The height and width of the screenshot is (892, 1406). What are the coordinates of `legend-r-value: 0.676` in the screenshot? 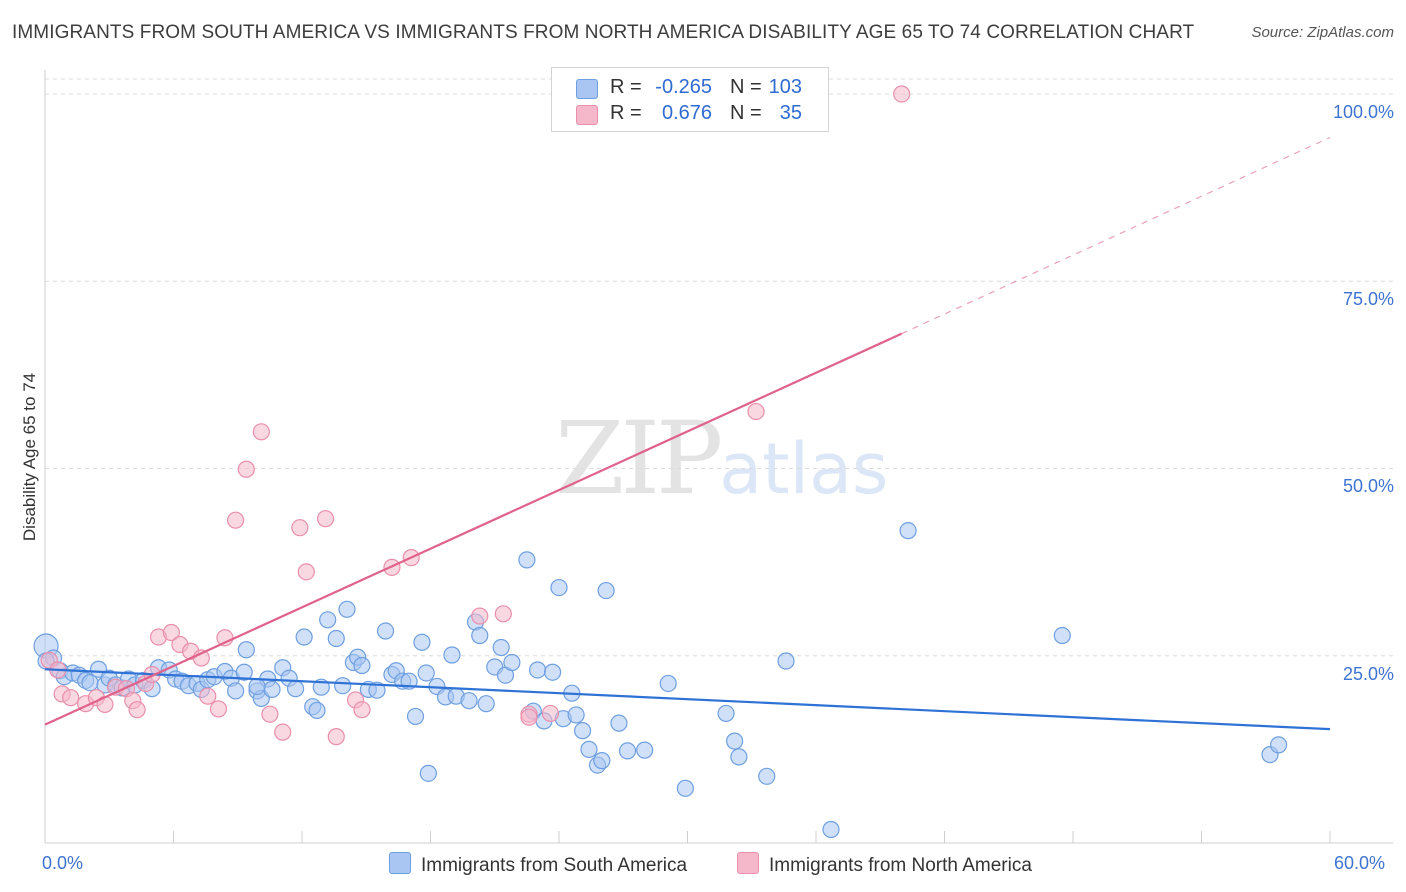 It's located at (686, 113).